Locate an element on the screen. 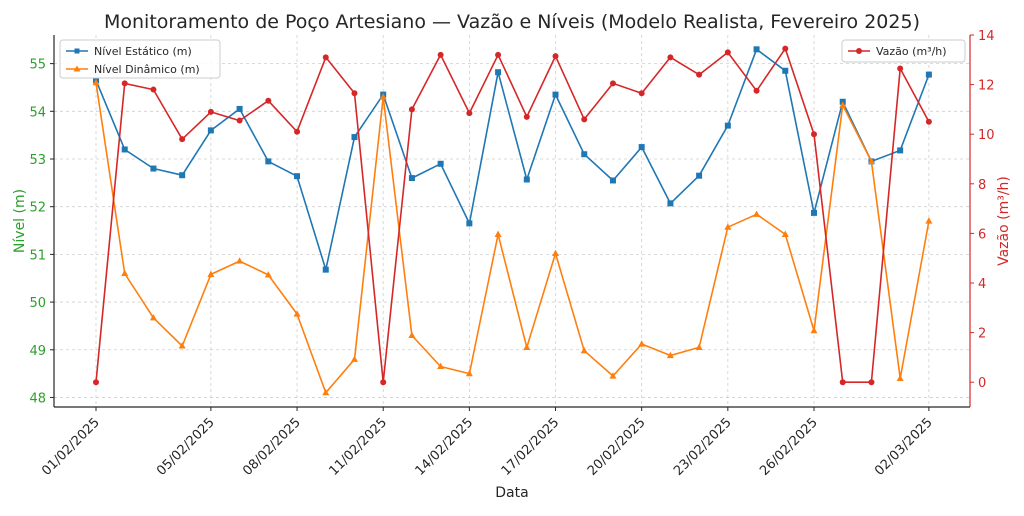 The image size is (1024, 516). legend-marker-nivel-dinamico is located at coordinates (77, 68).